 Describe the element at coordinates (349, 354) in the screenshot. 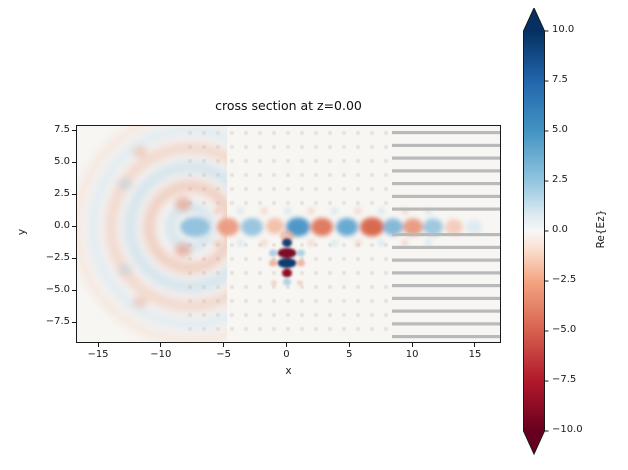

I see `x-tick-label: 5` at that location.